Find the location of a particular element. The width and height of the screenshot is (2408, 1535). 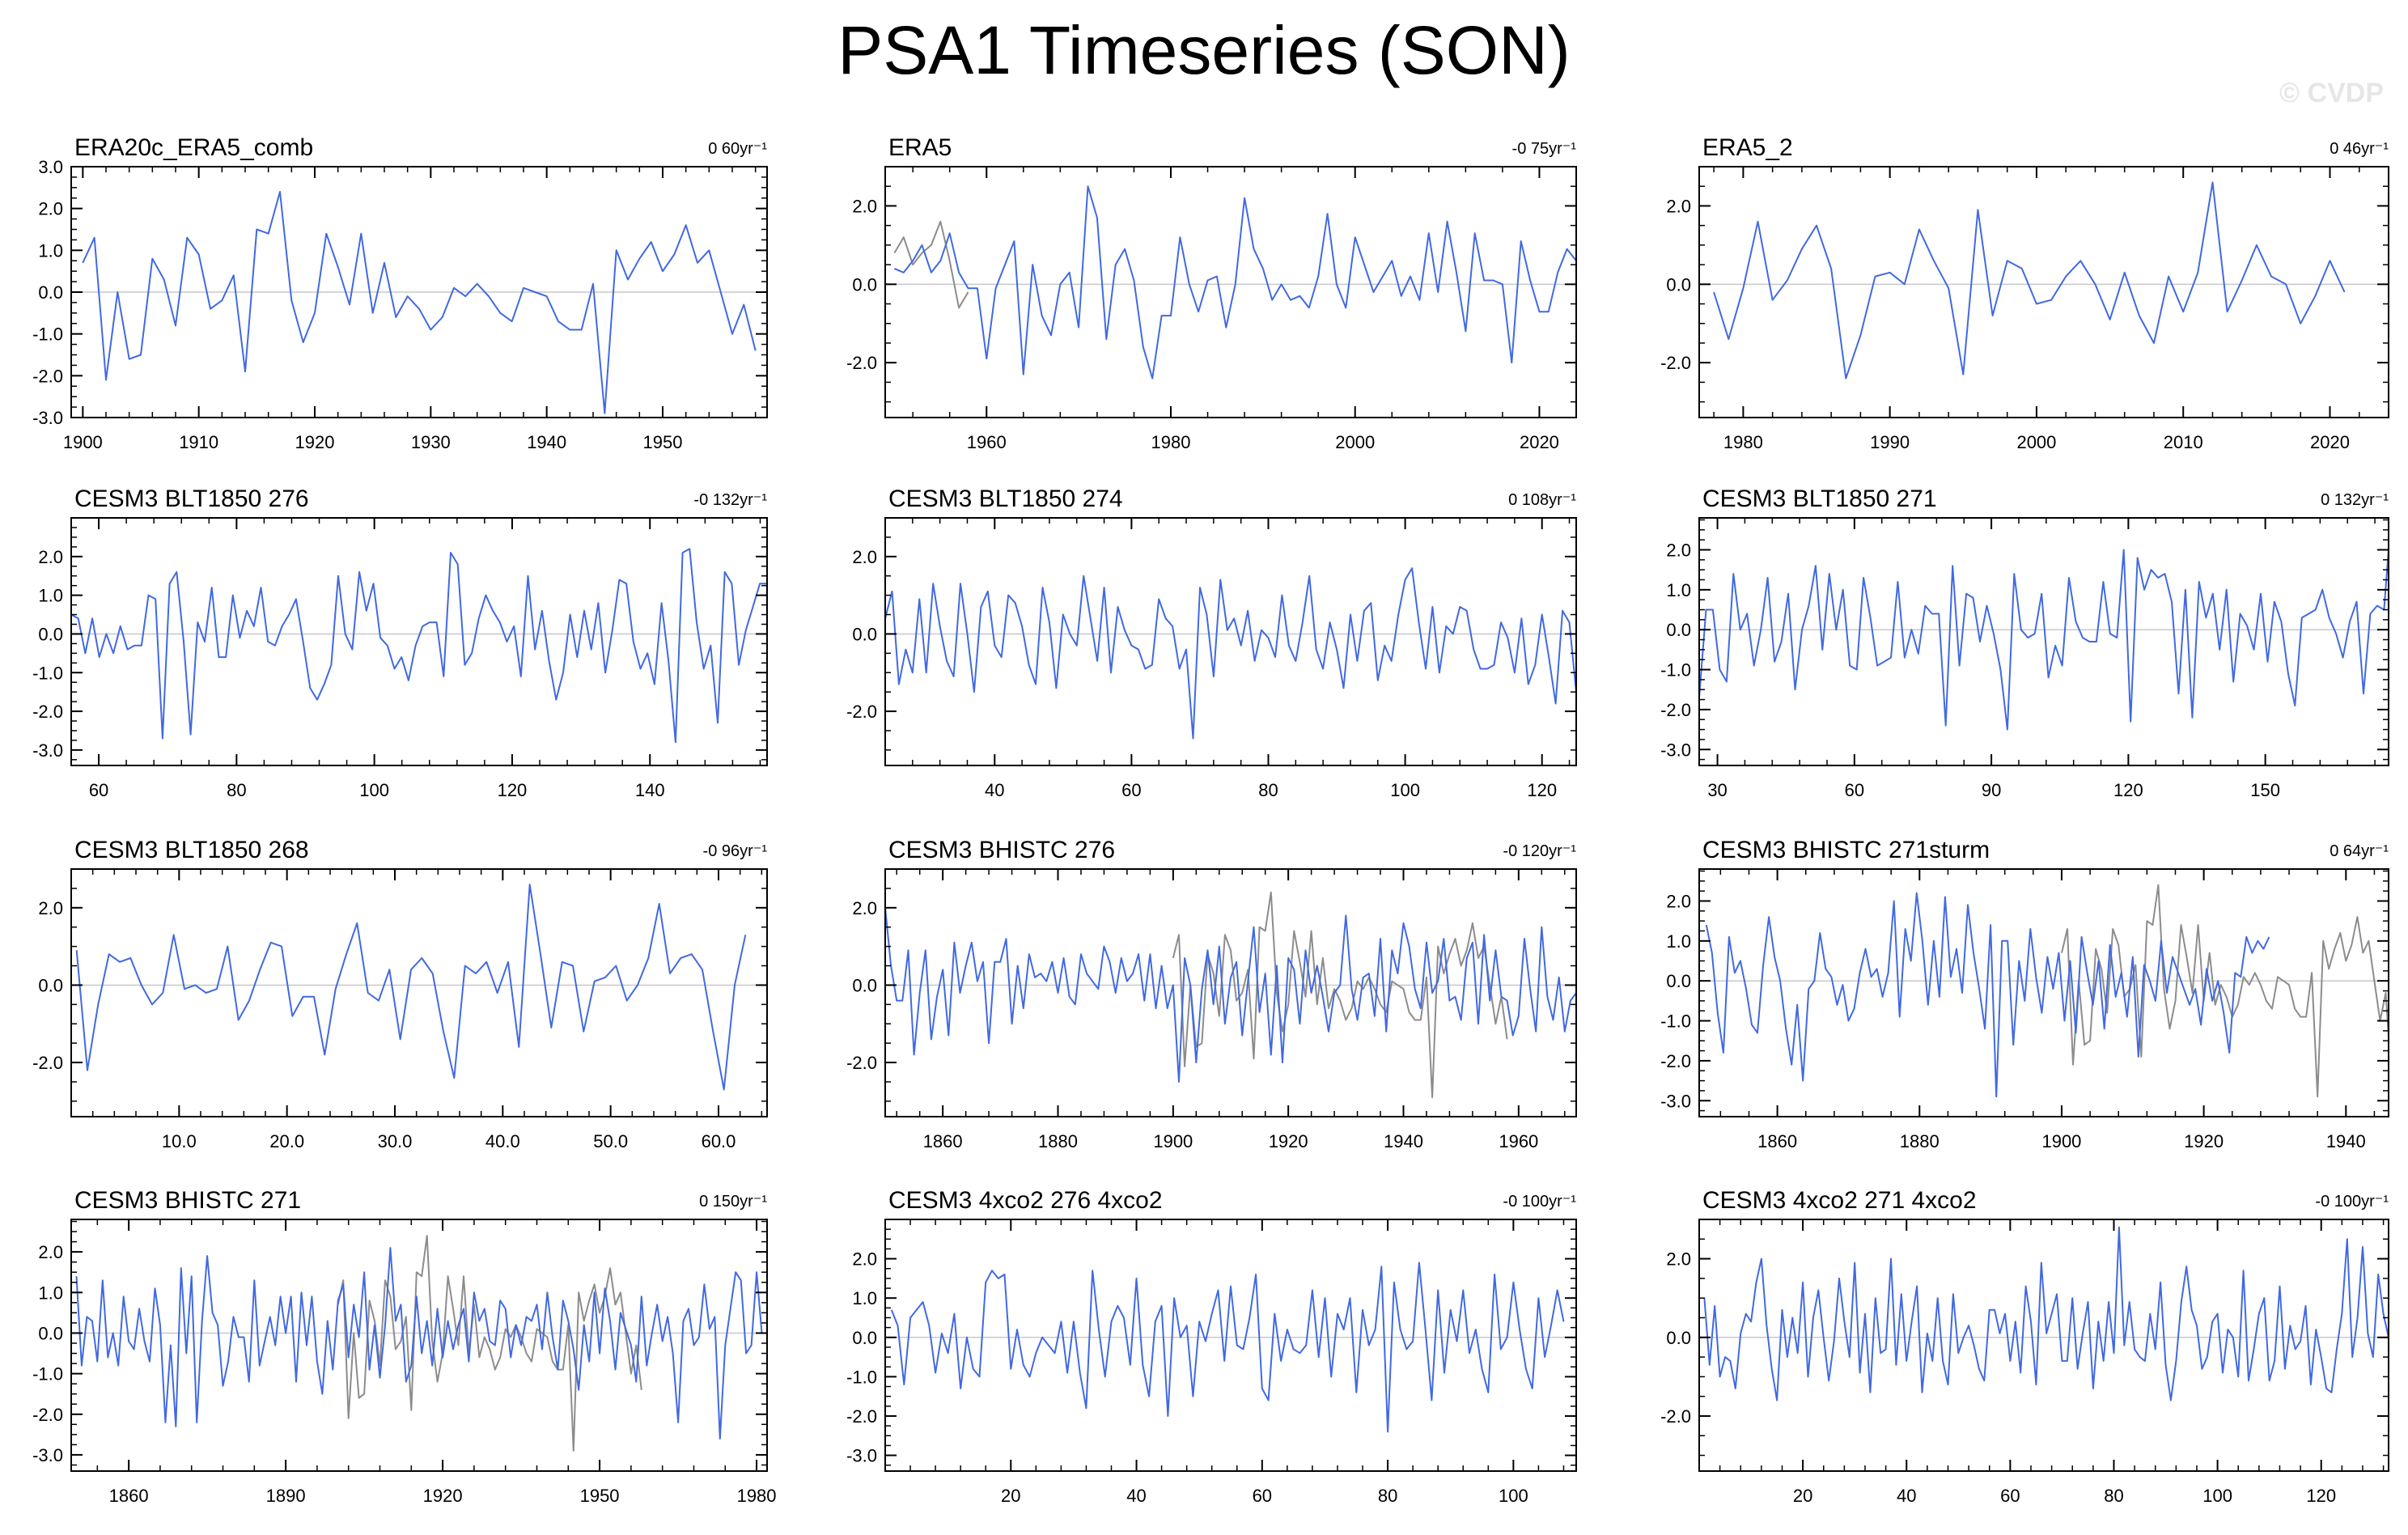

x-tick-label: 140 is located at coordinates (650, 790).